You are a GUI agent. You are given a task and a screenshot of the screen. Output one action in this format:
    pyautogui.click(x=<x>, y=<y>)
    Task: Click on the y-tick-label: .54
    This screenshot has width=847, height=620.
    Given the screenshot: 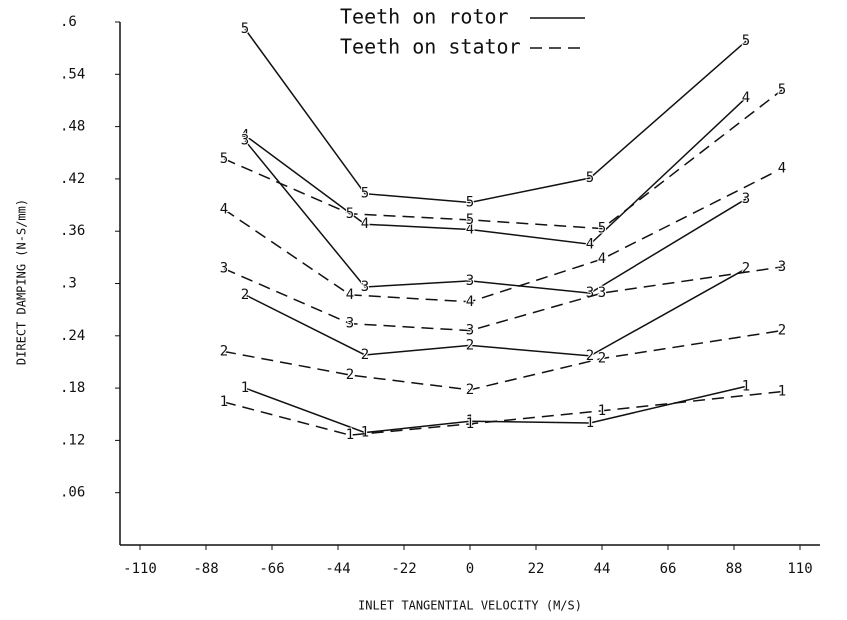 What is the action you would take?
    pyautogui.click(x=72, y=74)
    